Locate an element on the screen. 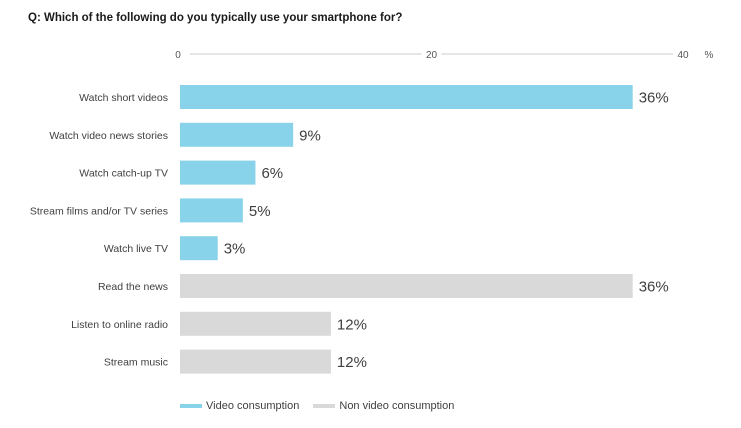 This screenshot has width=741, height=428. category-label: Stream films and/or TV series is located at coordinates (99, 211).